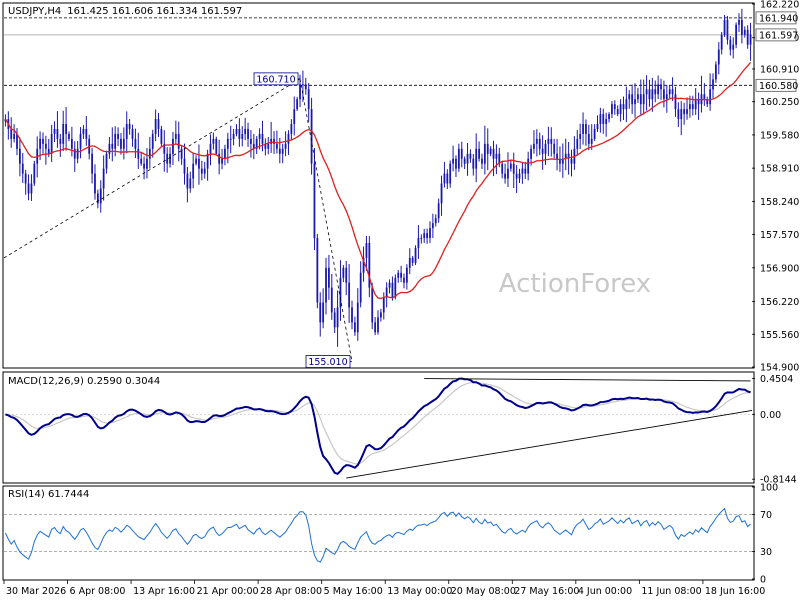 The width and height of the screenshot is (800, 600). I want to click on x-tick-label: 18 Jun 16:00, so click(735, 591).